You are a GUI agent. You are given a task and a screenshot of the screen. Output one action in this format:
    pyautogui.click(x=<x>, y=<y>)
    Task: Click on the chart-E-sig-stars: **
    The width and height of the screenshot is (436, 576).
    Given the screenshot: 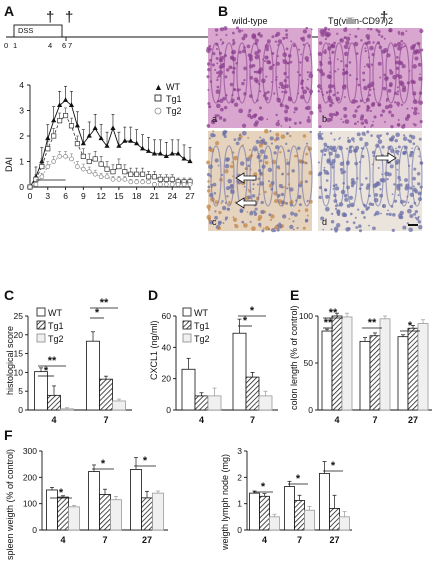 What is the action you would take?
    pyautogui.click(x=372, y=323)
    